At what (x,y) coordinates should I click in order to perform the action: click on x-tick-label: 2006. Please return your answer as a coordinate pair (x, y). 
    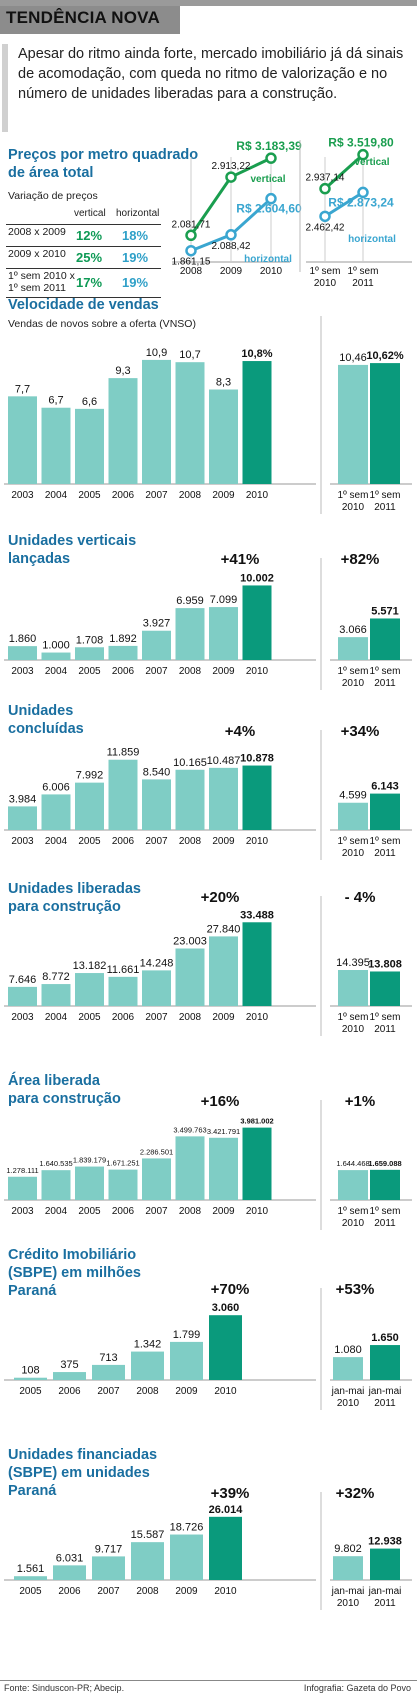
    Looking at the image, I should click on (123, 671).